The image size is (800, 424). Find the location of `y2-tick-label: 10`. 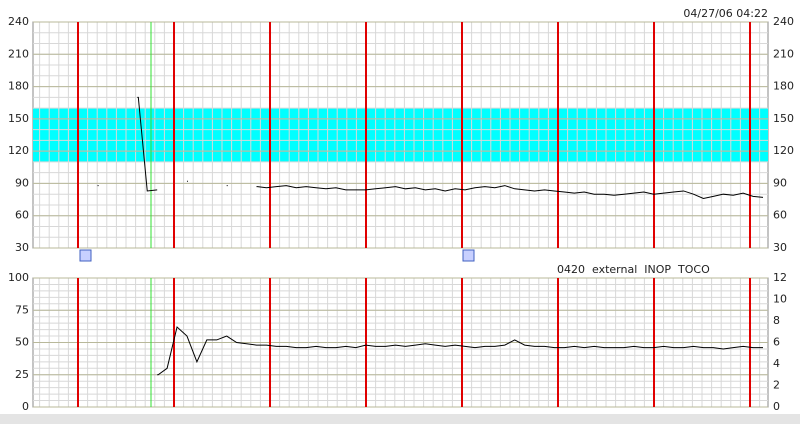

y2-tick-label: 10 is located at coordinates (780, 299).